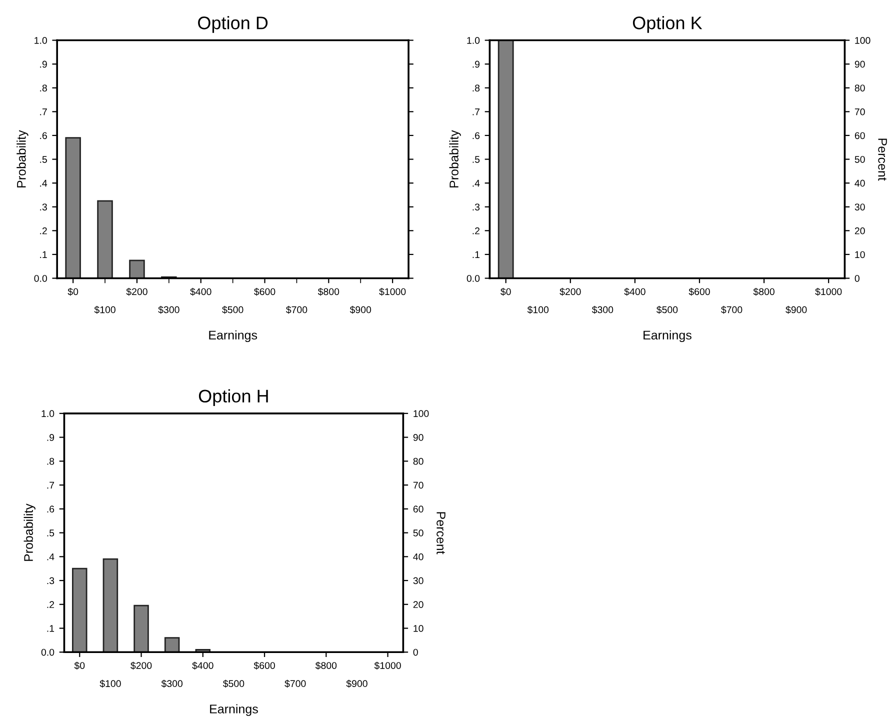 Image resolution: width=892 pixels, height=719 pixels. What do you see at coordinates (233, 397) in the screenshot?
I see `chart-title: Option H` at bounding box center [233, 397].